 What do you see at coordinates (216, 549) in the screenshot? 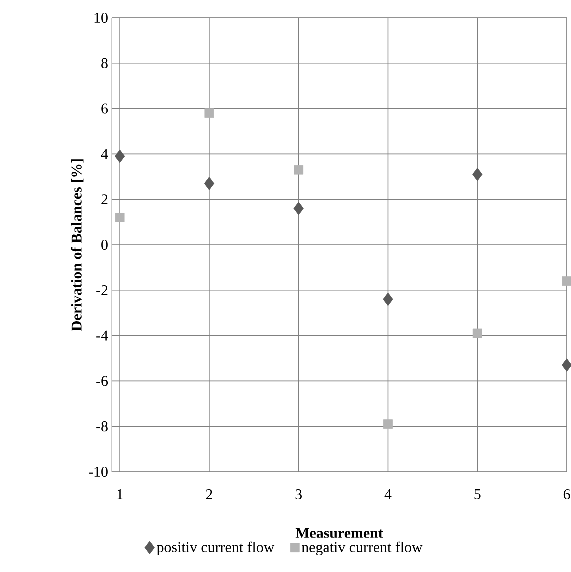
I see `legend-label: positiv current flow` at bounding box center [216, 549].